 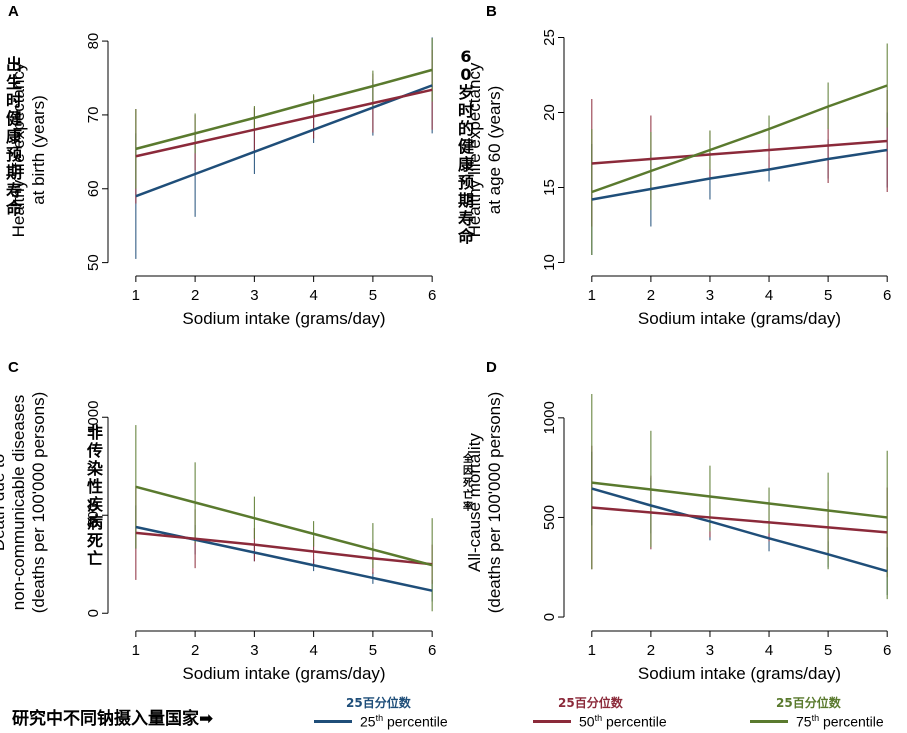 I want to click on x-tick-label-d: 4, so click(x=769, y=650).